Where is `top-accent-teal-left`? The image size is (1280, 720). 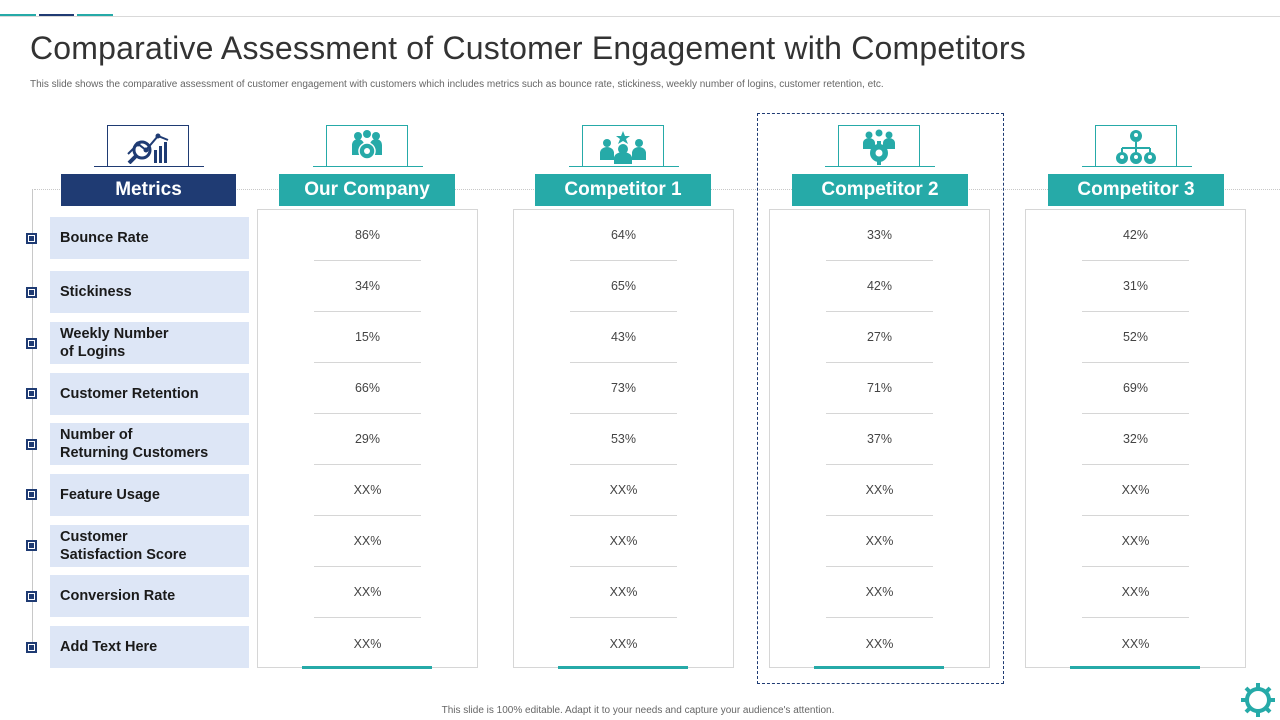 top-accent-teal-left is located at coordinates (18, 15).